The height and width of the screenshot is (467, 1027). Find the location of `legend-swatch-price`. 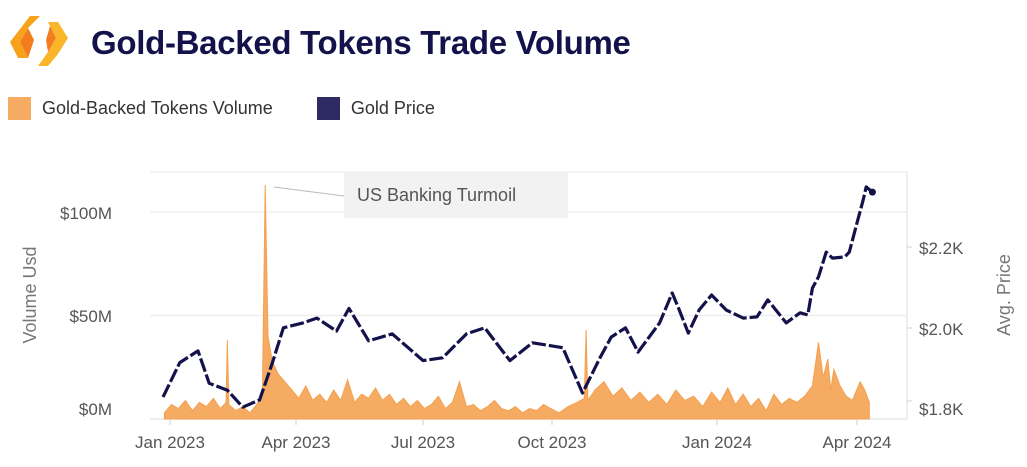

legend-swatch-price is located at coordinates (328, 108).